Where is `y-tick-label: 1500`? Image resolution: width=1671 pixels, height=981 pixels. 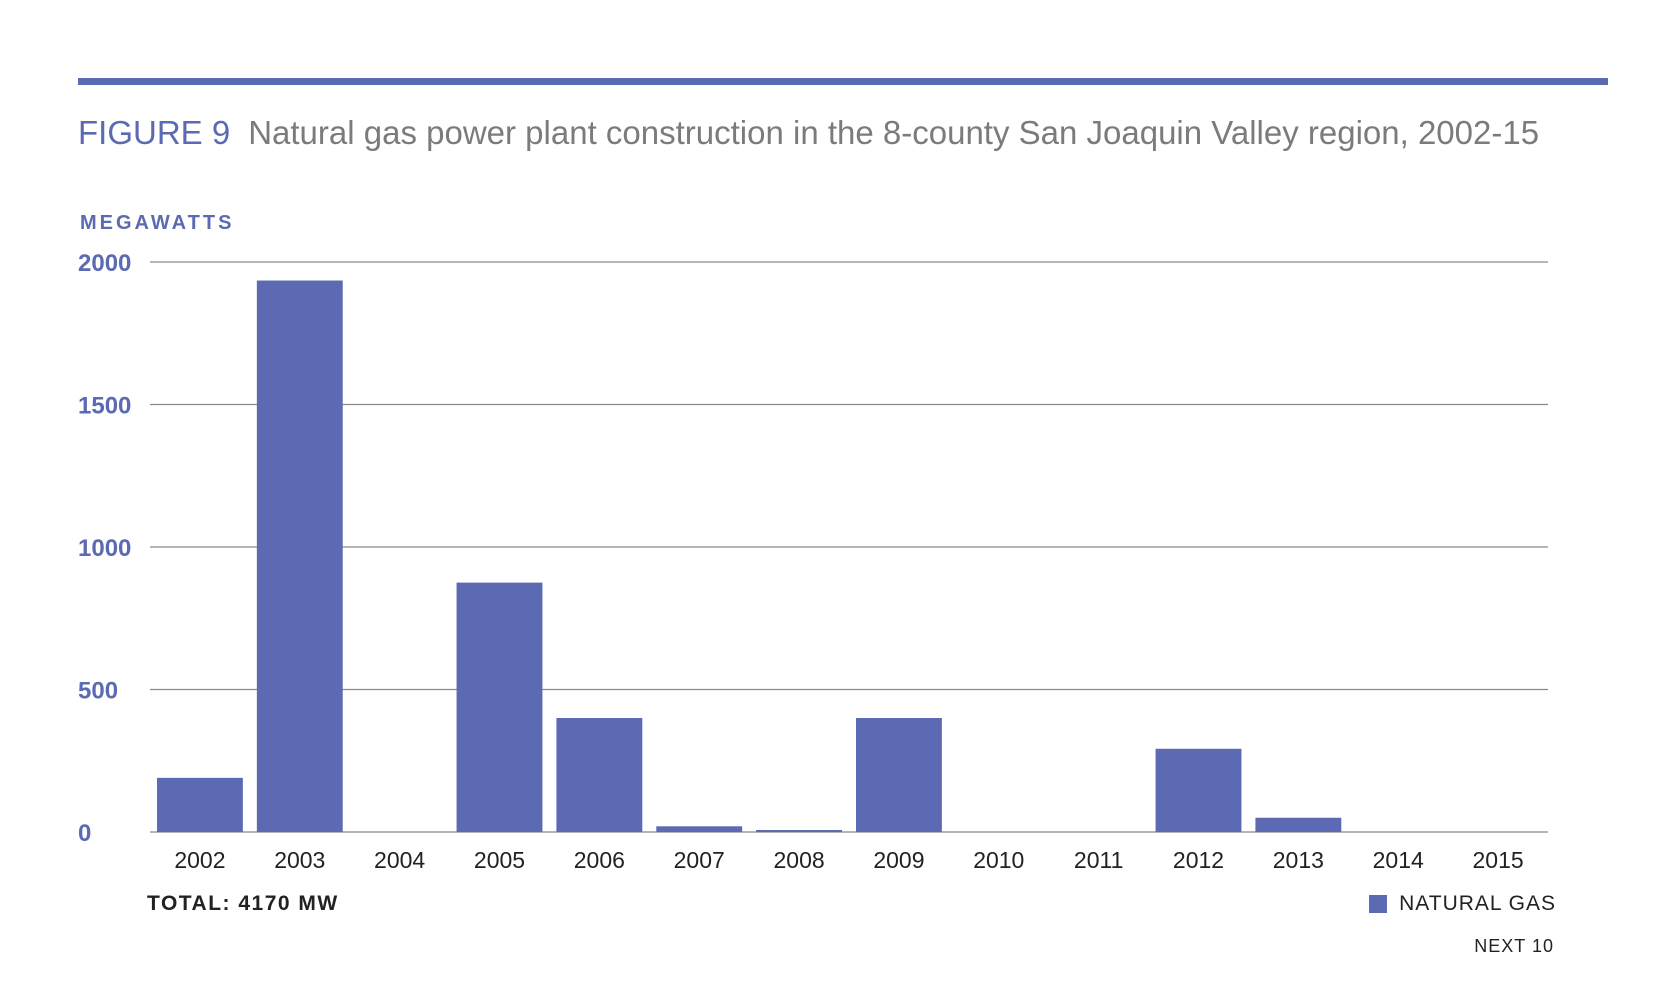 y-tick-label: 1500 is located at coordinates (104, 406).